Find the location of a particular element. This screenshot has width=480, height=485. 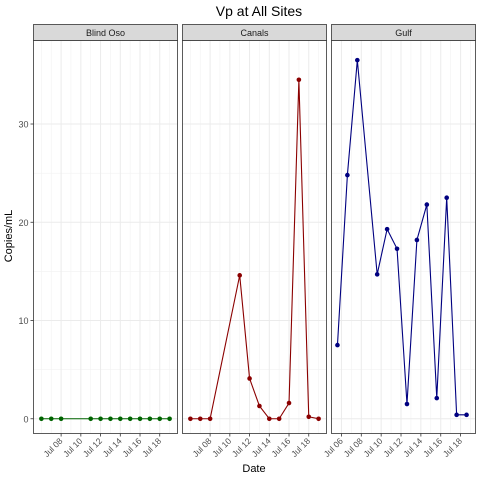

y-tick-label: 20 is located at coordinates (23, 223).